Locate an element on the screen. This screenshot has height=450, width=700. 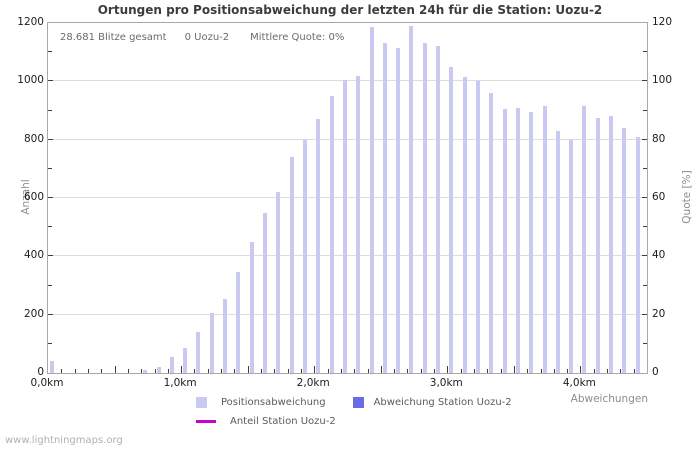
x-tick-0.6km is located at coordinates (128, 371).